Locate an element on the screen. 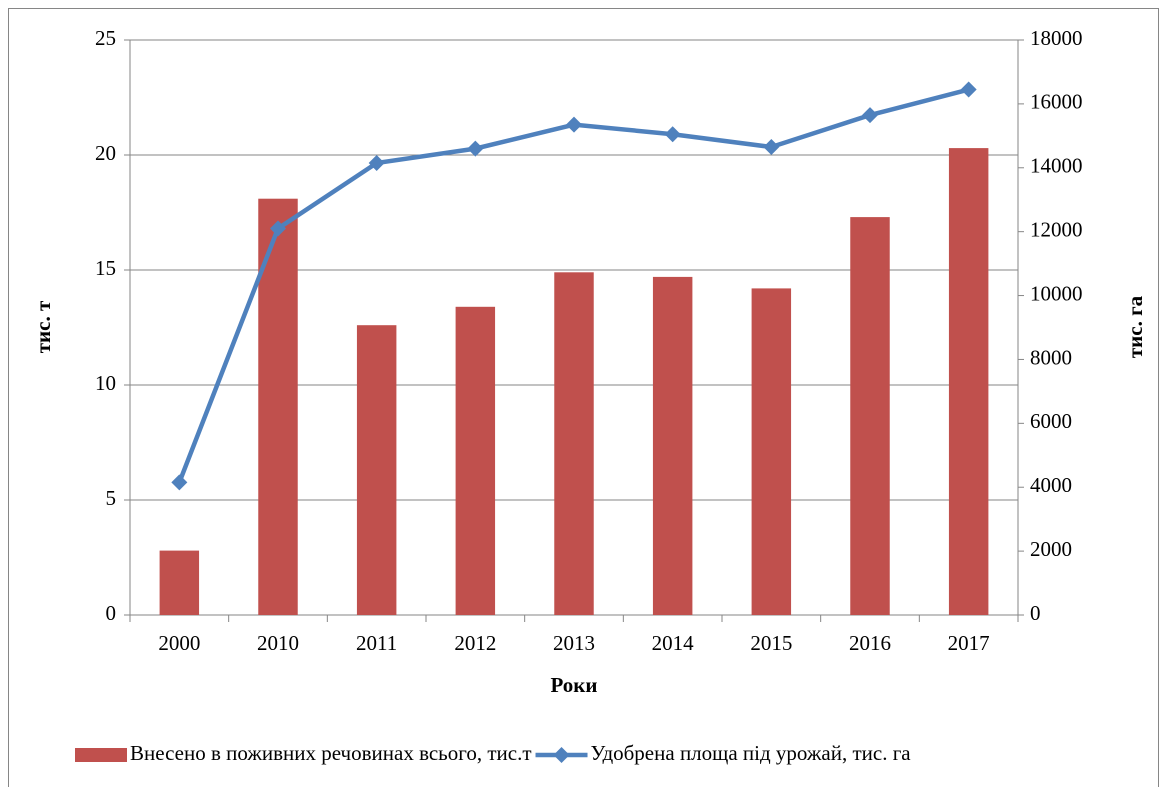 The height and width of the screenshot is (787, 1167). y-axis-label: тис. т is located at coordinates (43, 326).